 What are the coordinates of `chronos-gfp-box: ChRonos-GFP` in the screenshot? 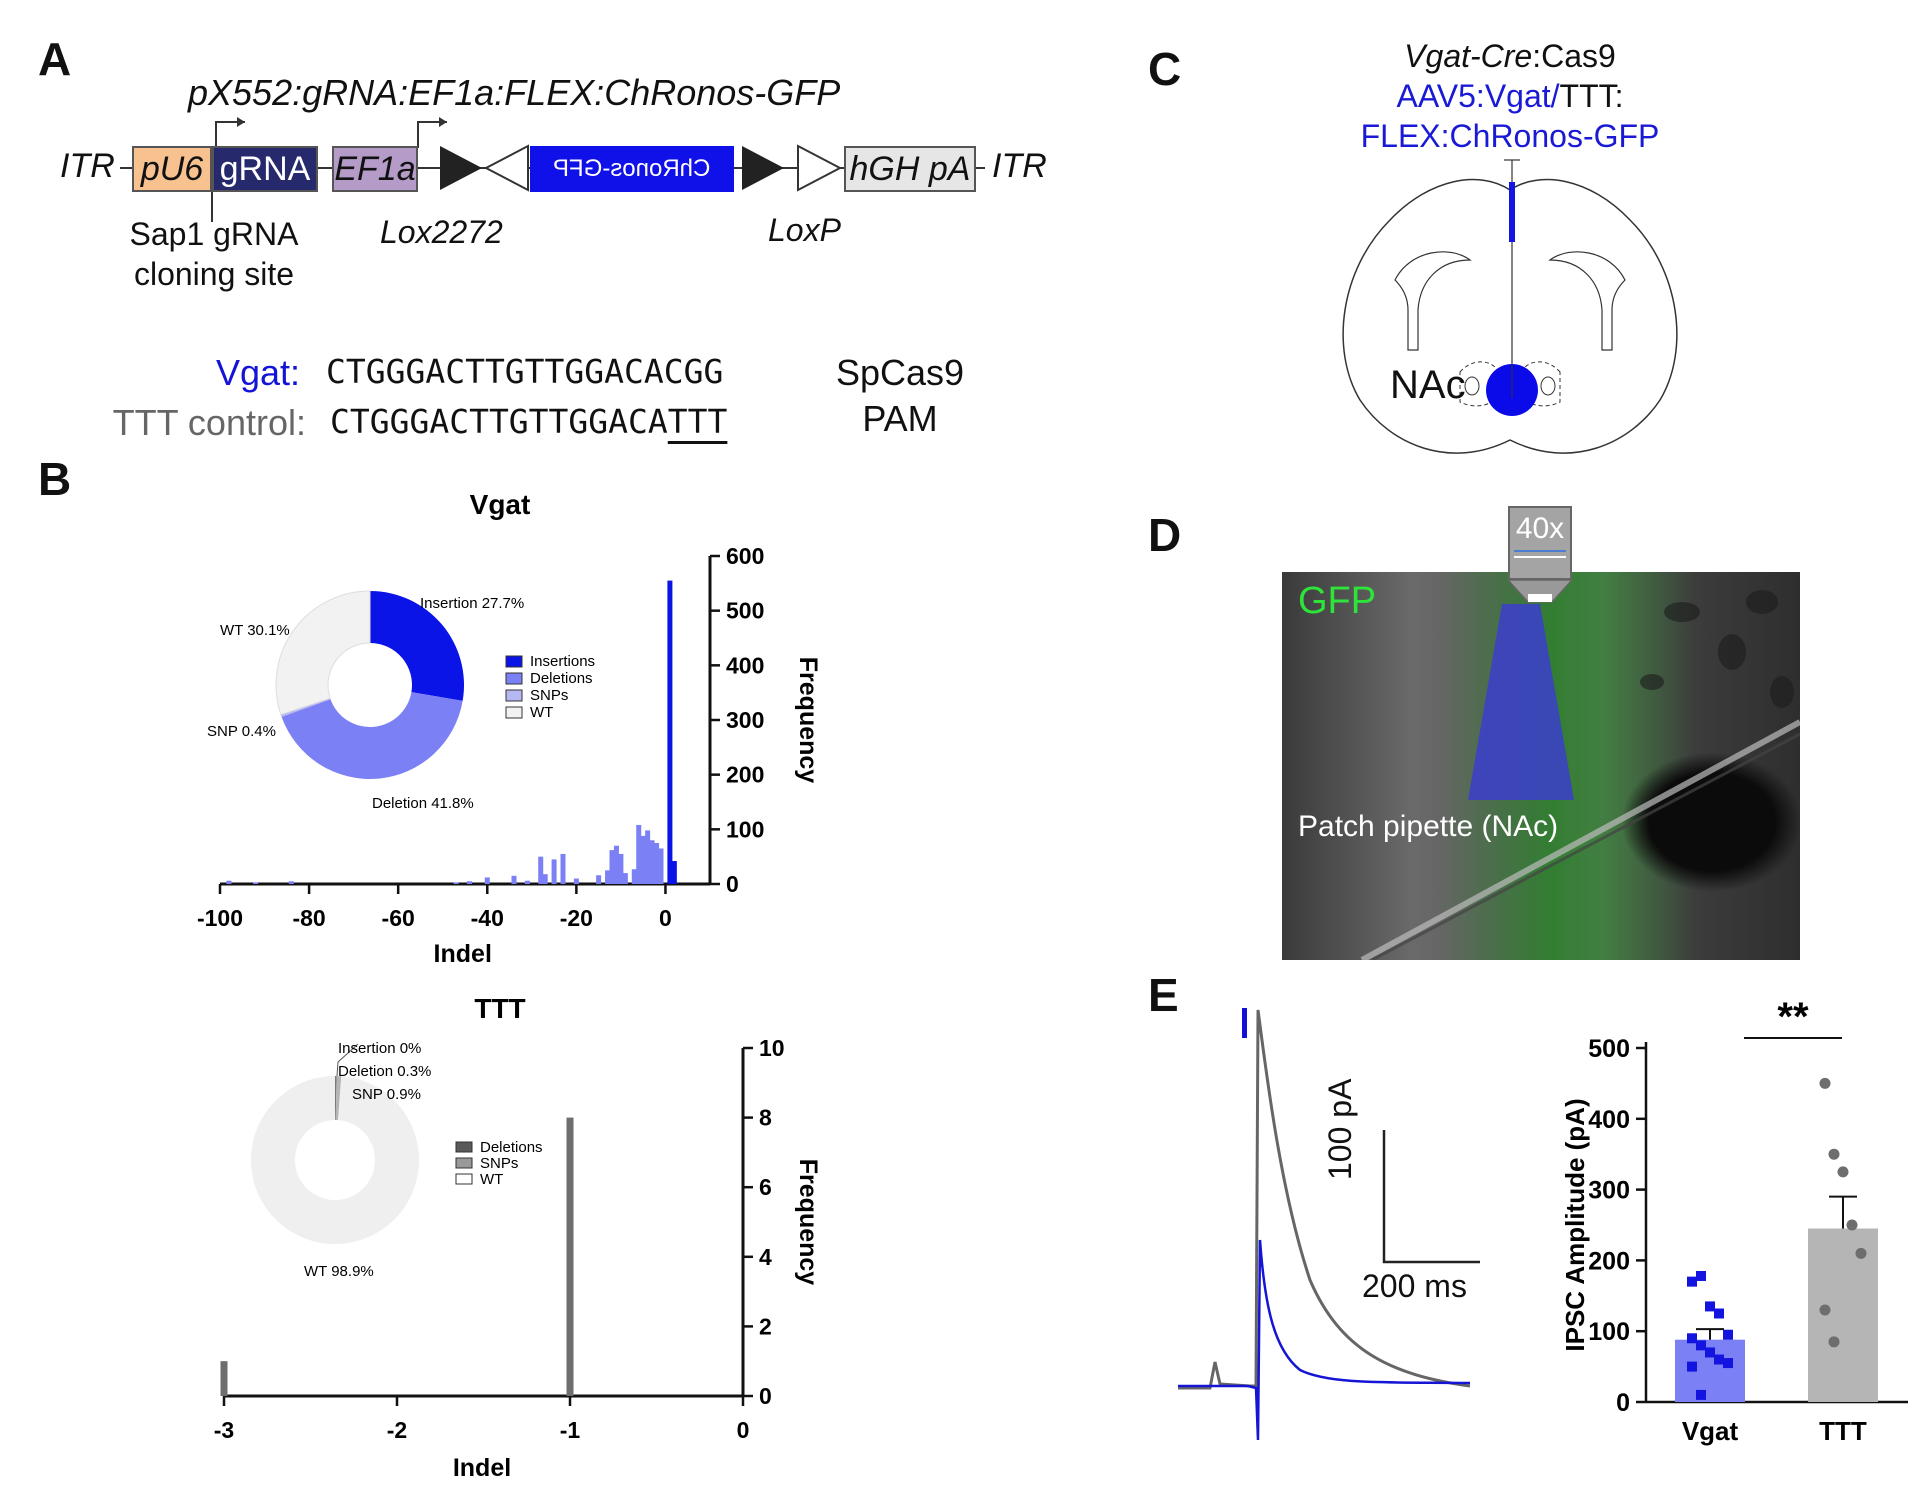 It's located at (632, 169).